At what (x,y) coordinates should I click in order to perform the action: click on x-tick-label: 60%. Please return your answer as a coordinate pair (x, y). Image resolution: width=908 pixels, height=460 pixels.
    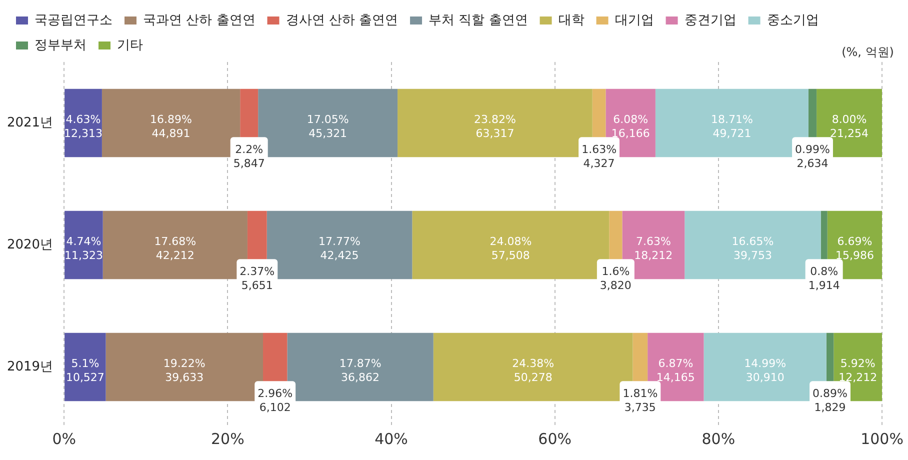
    Looking at the image, I should click on (555, 439).